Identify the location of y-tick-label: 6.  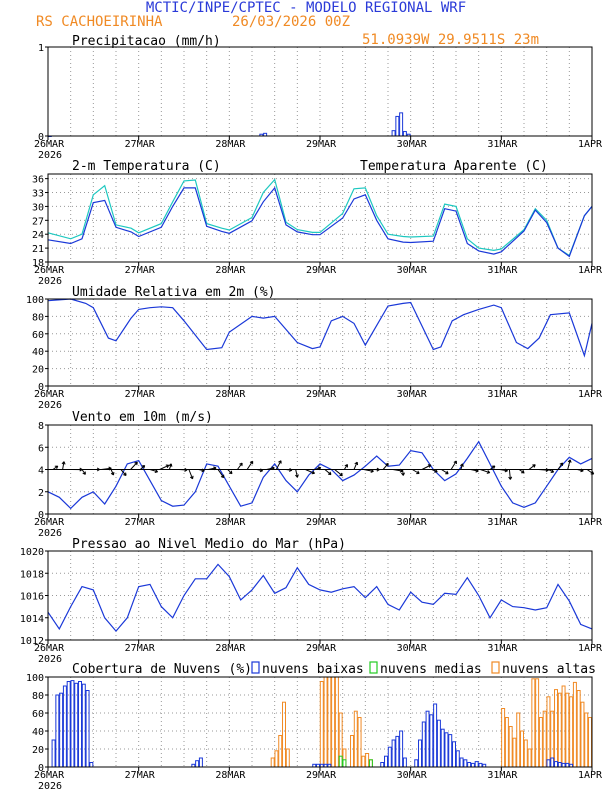
(41, 448).